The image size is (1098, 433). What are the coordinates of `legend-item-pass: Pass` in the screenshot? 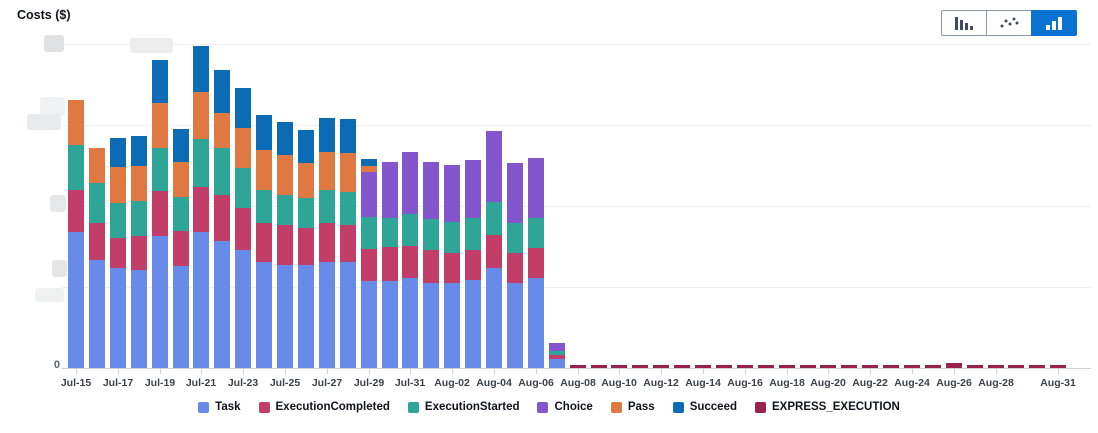 It's located at (632, 407).